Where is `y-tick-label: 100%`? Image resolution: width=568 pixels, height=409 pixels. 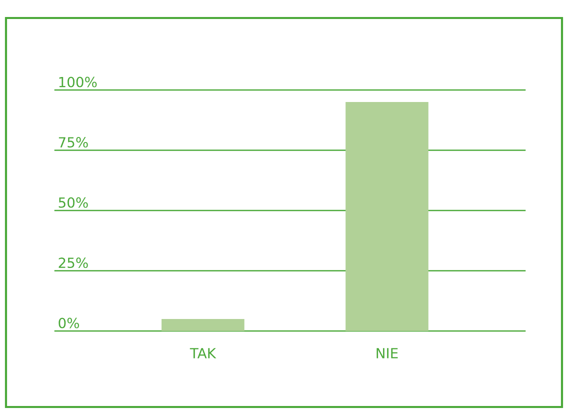 y-tick-label: 100% is located at coordinates (78, 82).